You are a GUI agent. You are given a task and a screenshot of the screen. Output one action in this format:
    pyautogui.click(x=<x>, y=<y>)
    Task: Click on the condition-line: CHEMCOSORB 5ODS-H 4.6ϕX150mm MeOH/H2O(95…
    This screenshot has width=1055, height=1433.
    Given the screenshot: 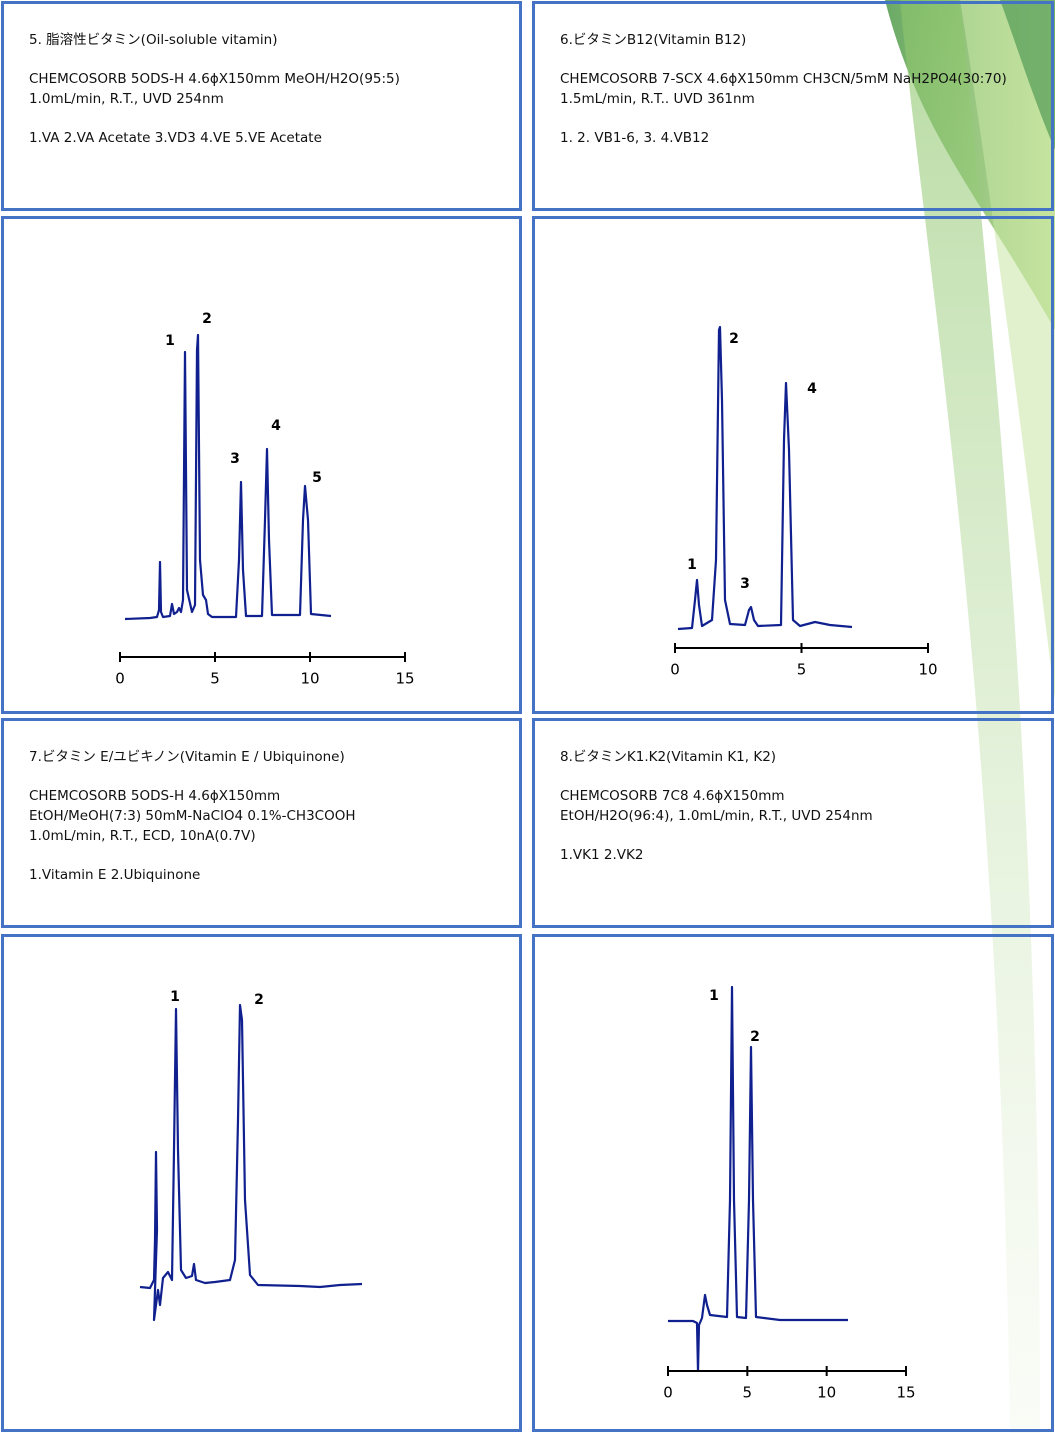 What is the action you would take?
    pyautogui.click(x=214, y=79)
    